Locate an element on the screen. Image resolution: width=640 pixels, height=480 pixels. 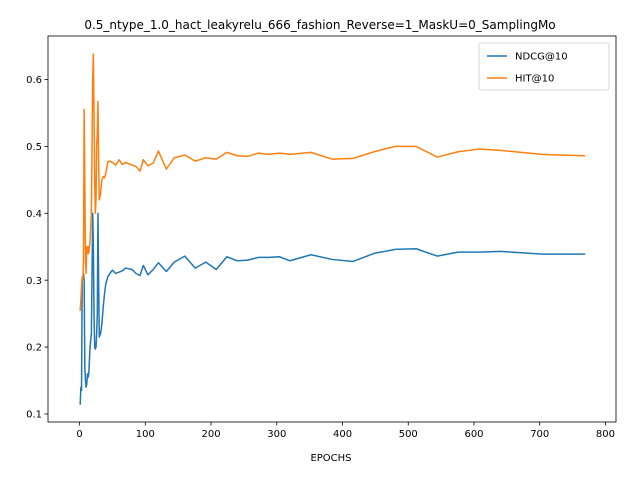
x-tick-label: 600 is located at coordinates (473, 434).